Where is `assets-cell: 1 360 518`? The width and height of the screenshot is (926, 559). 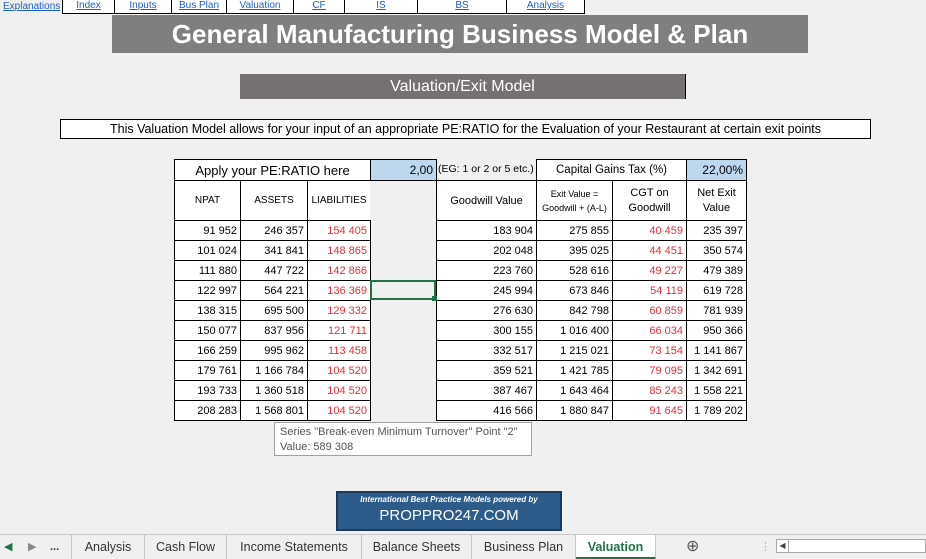
assets-cell: 1 360 518 is located at coordinates (274, 390).